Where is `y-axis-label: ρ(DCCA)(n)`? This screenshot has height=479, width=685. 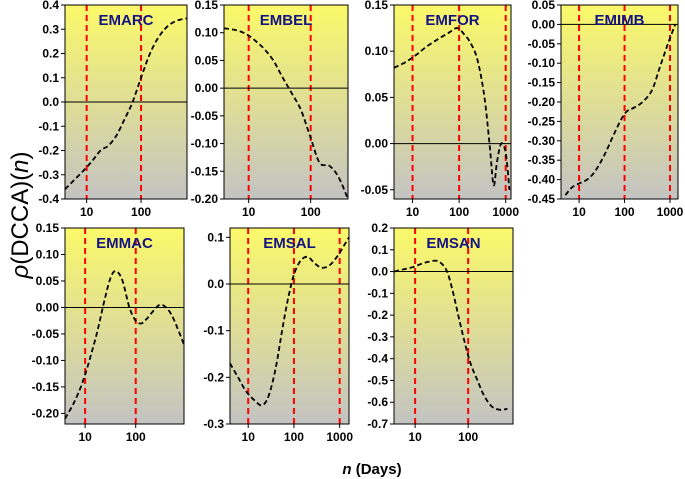
y-axis-label: ρ(DCCA)(n) is located at coordinates (20, 215).